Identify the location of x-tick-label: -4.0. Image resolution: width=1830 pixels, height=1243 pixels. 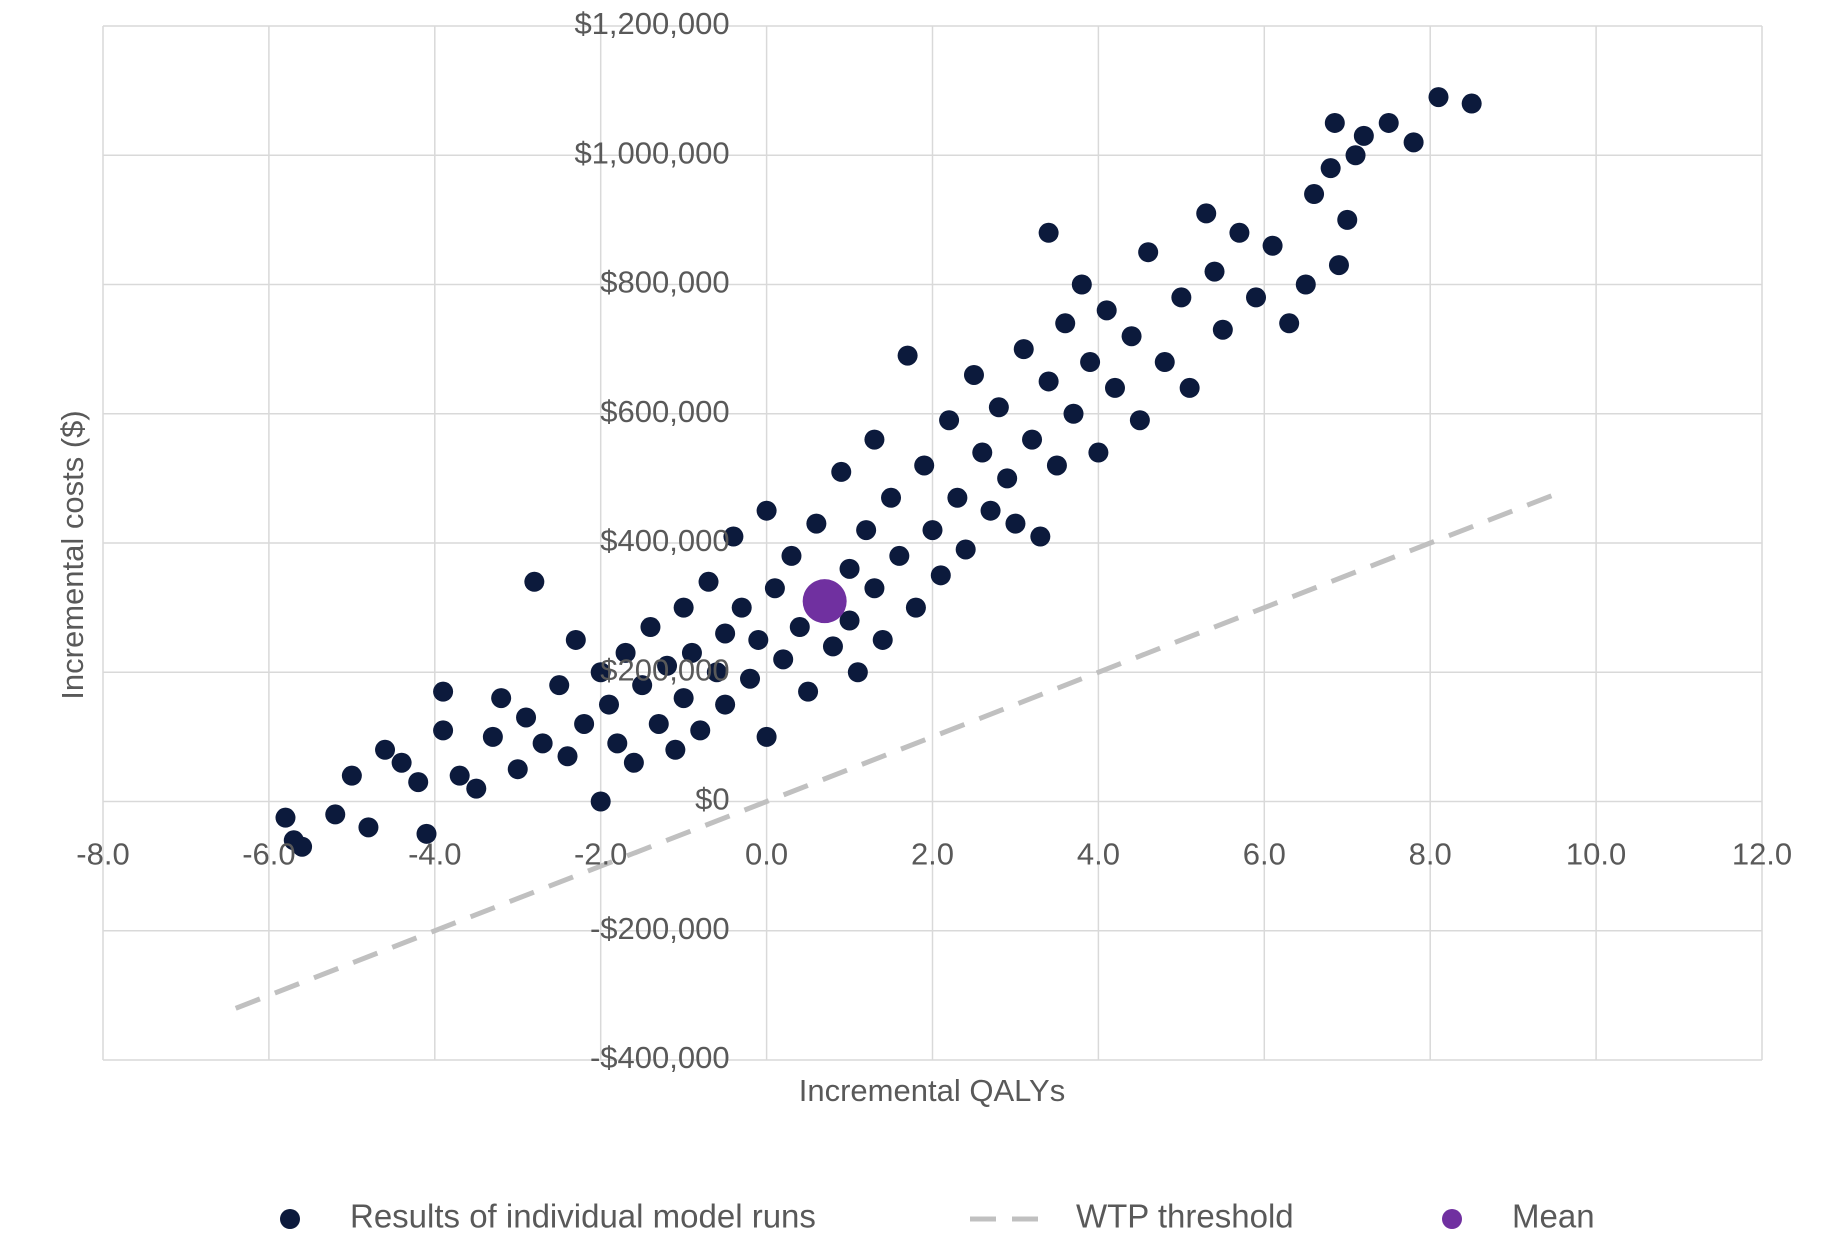
(434, 854).